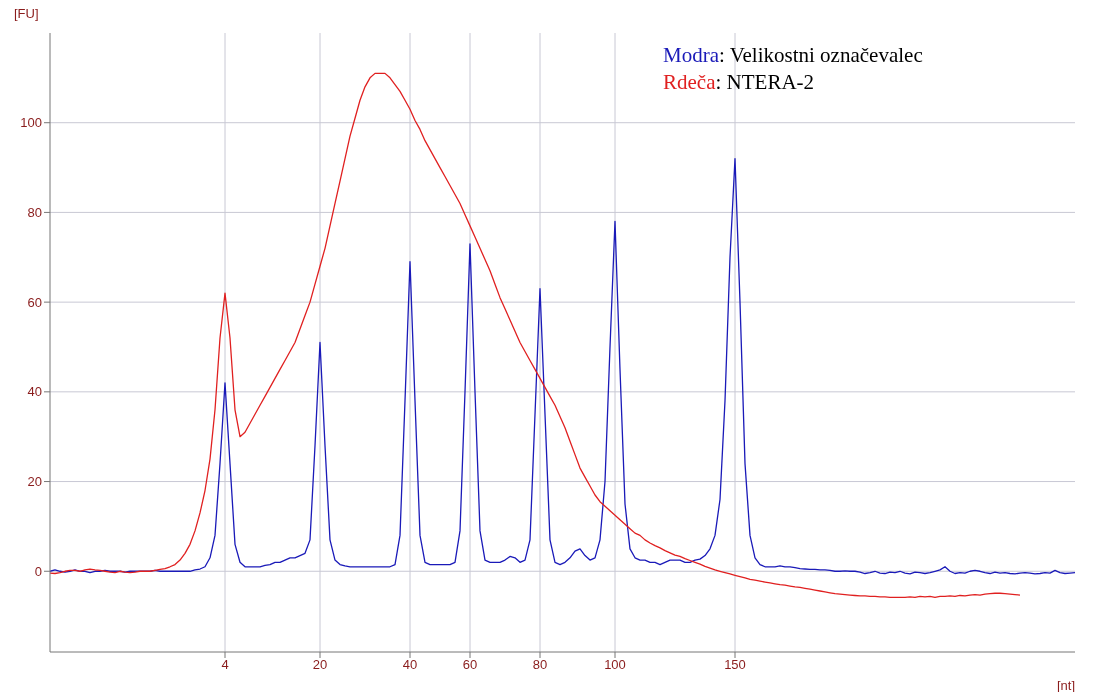  I want to click on y-tick-label: 40, so click(34, 392).